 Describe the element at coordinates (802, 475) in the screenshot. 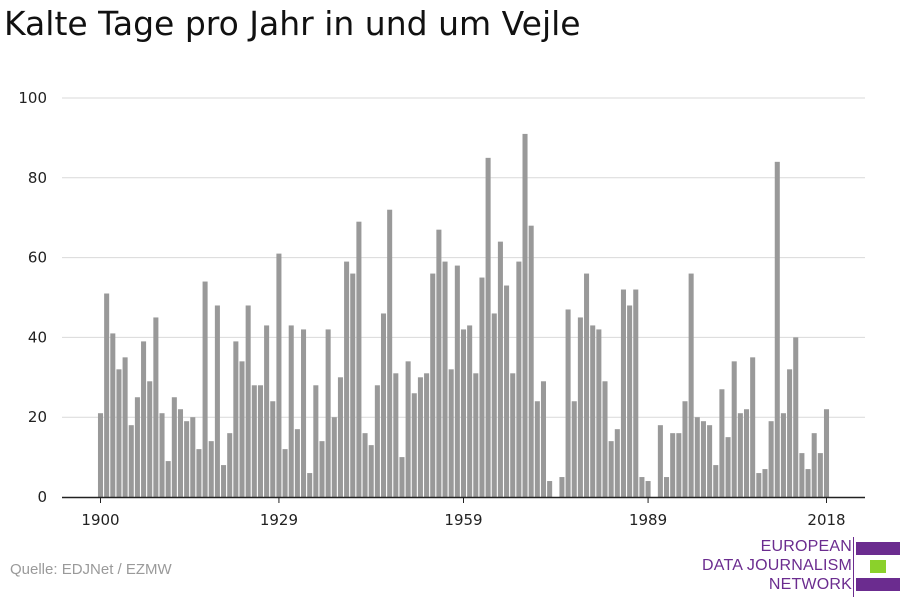

I see `bar-2014` at that location.